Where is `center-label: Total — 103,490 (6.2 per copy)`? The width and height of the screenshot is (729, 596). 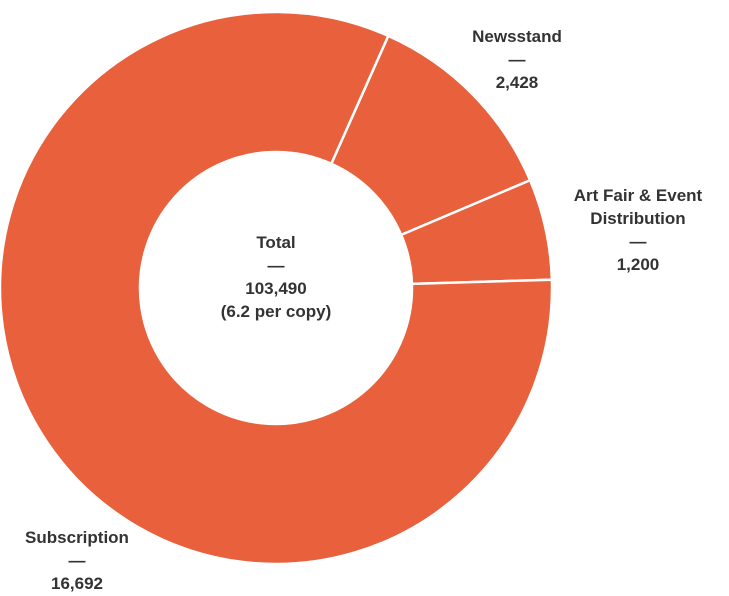 center-label: Total — 103,490 (6.2 per copy) is located at coordinates (276, 277).